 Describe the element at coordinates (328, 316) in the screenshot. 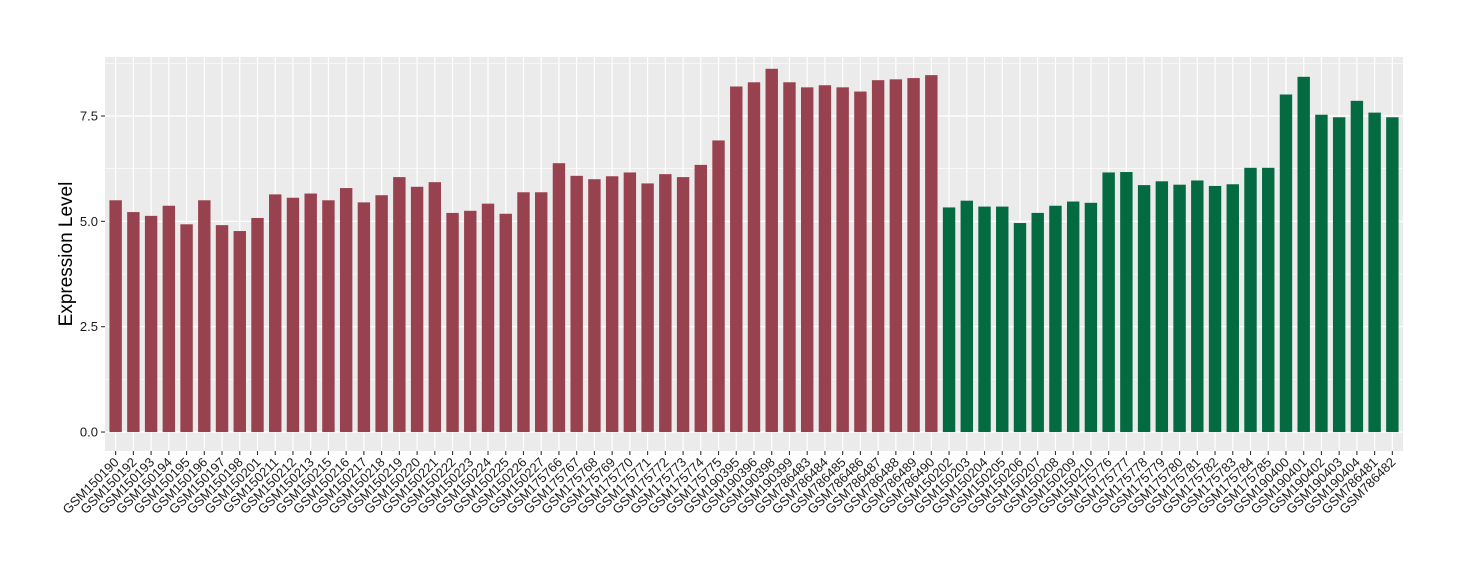

I see `bar-GSM150215` at that location.